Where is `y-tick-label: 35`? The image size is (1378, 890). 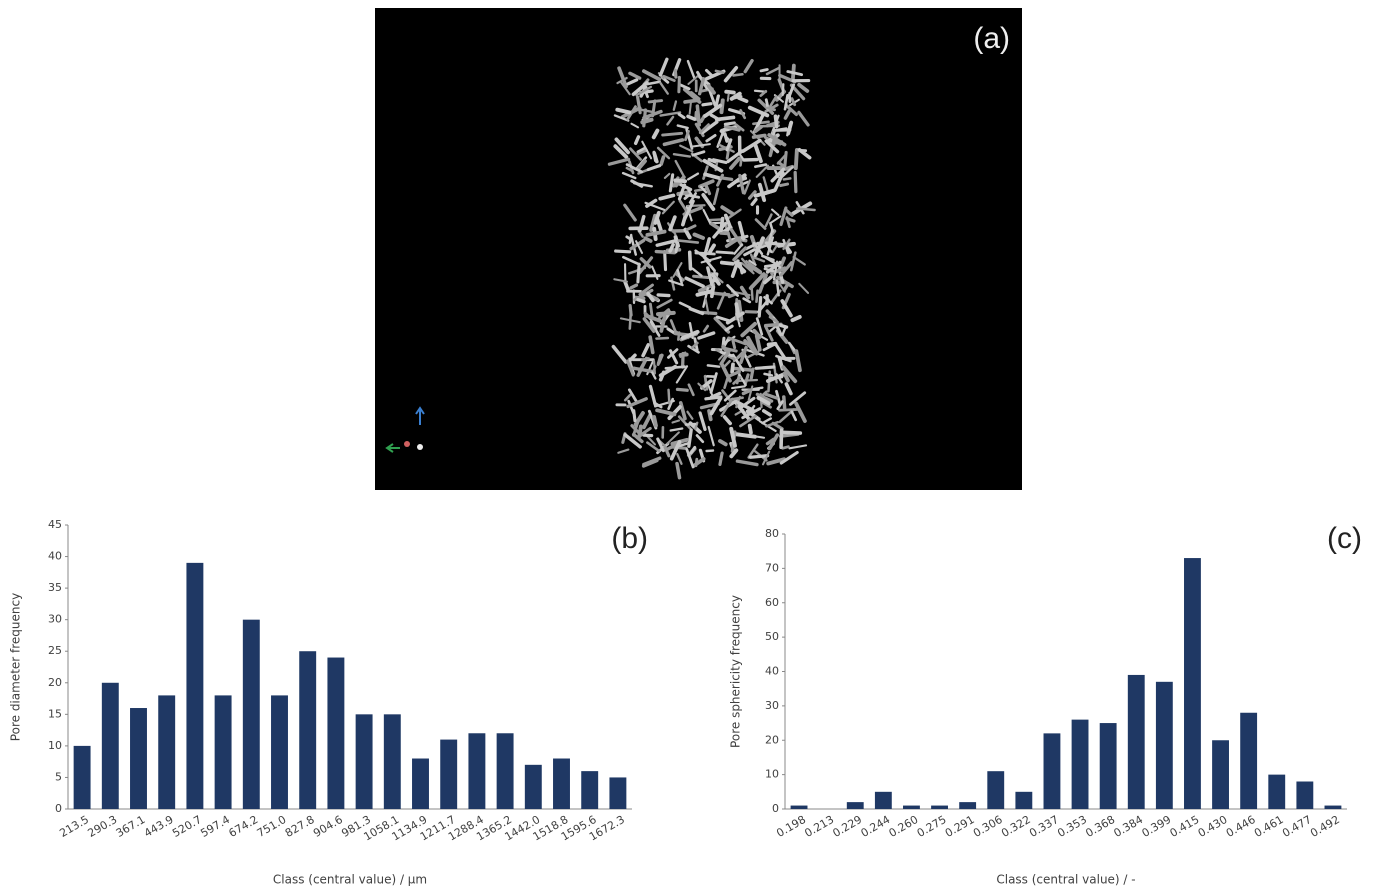 y-tick-label: 35 is located at coordinates (55, 587).